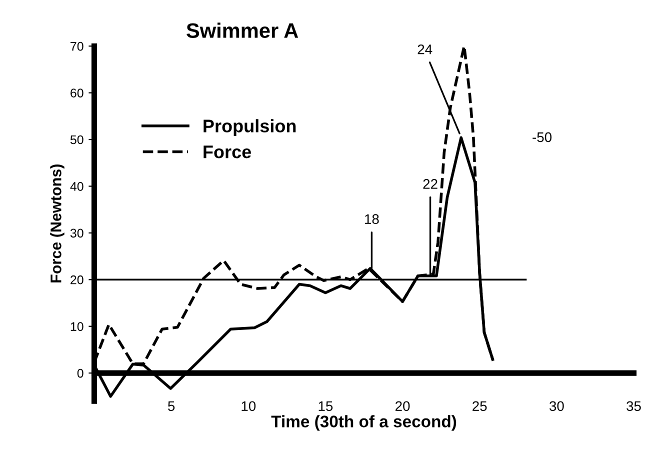 The height and width of the screenshot is (461, 650). I want to click on x-tick-label: 15, so click(325, 406).